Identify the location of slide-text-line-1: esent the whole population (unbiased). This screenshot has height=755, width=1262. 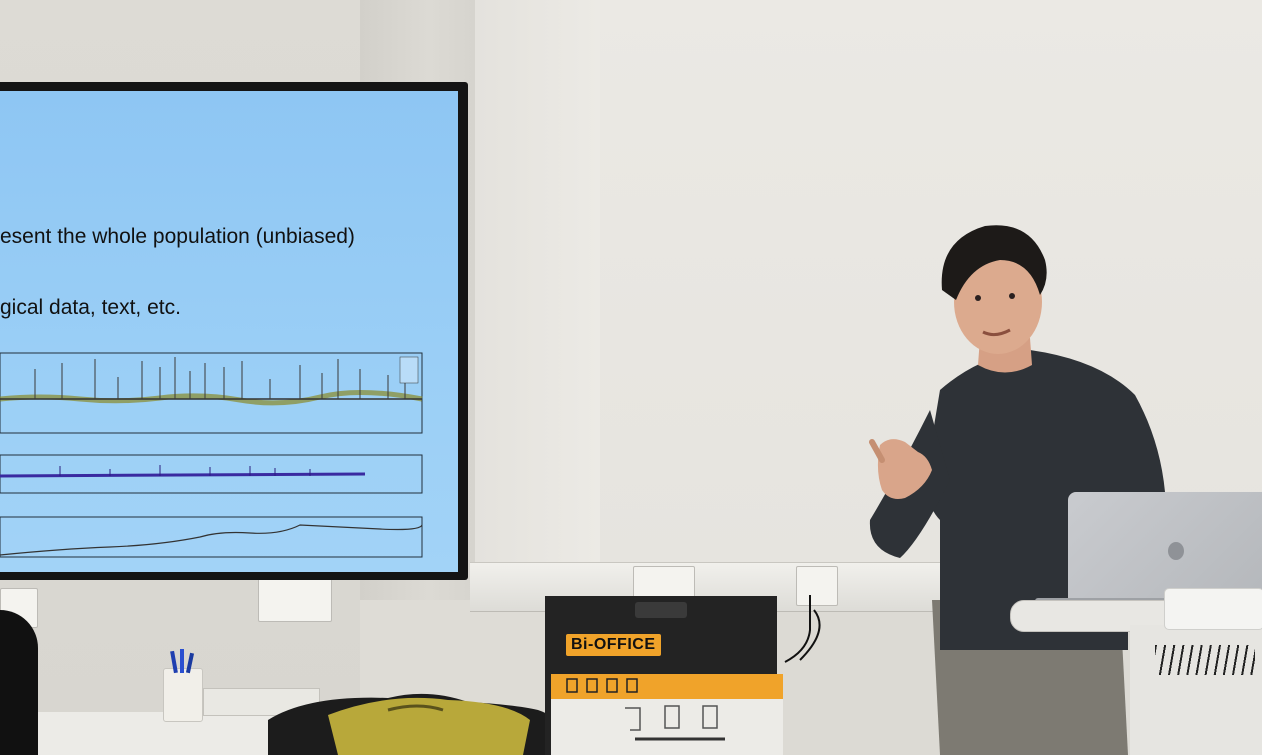
(177, 236).